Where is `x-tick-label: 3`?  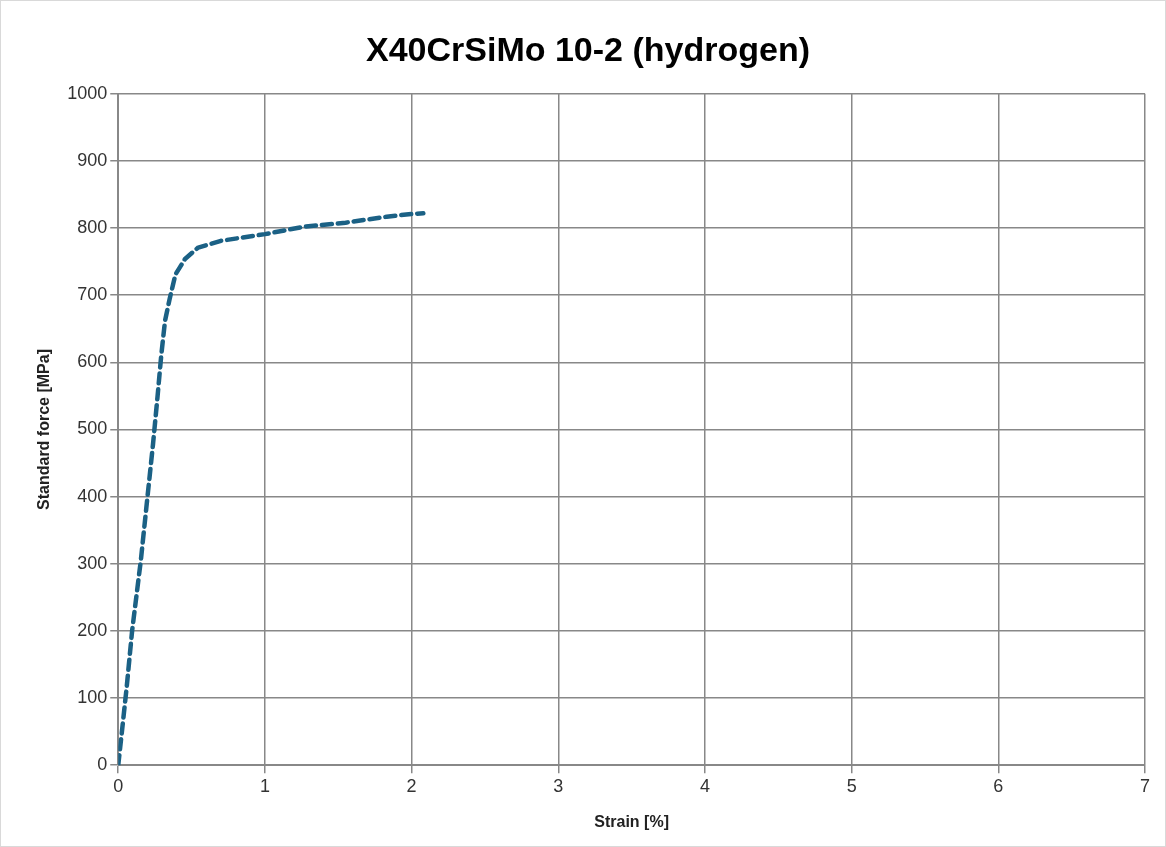 x-tick-label: 3 is located at coordinates (558, 785).